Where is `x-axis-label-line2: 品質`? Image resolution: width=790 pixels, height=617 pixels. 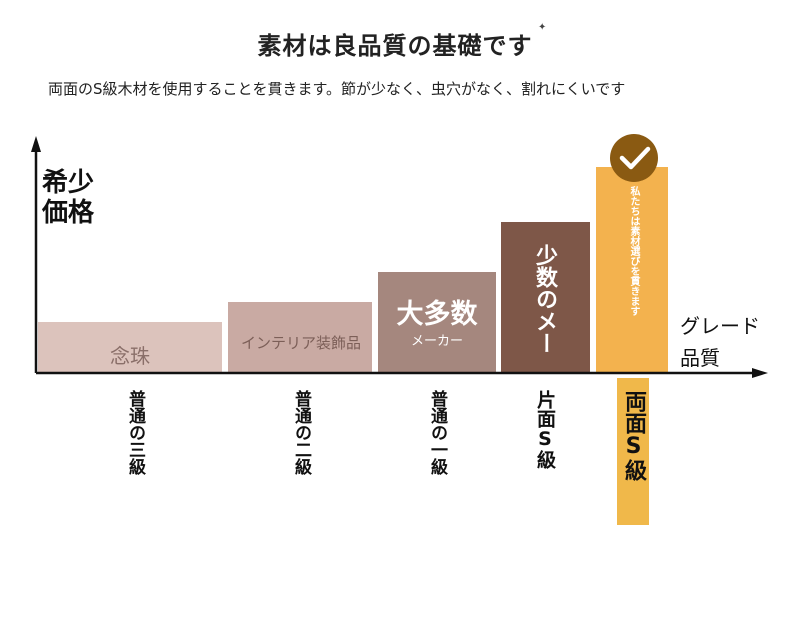
x-axis-label-line2: 品質 is located at coordinates (700, 358).